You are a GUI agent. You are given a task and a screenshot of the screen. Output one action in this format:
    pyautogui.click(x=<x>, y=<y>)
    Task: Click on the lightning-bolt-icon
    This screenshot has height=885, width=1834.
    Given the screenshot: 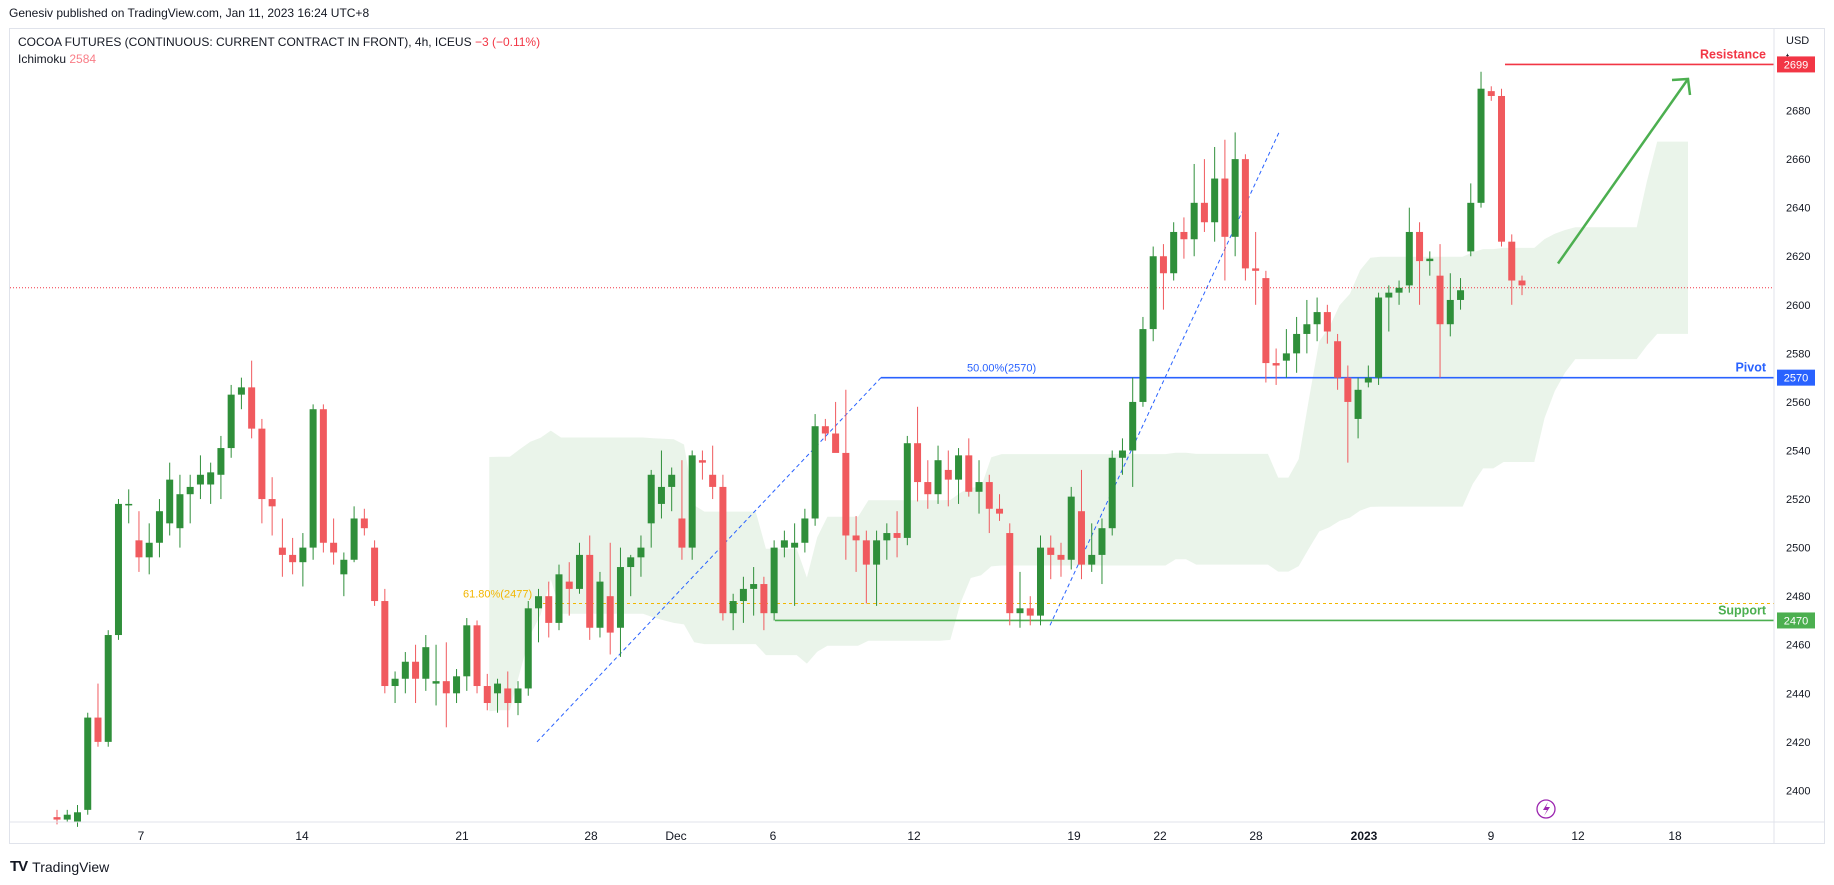 What is the action you would take?
    pyautogui.click(x=1546, y=809)
    